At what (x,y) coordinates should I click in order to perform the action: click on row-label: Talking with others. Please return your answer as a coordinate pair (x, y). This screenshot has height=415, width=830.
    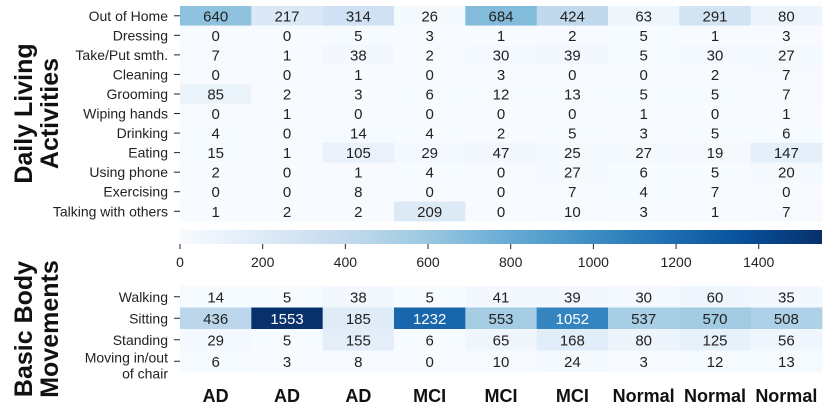
    Looking at the image, I should click on (110, 211).